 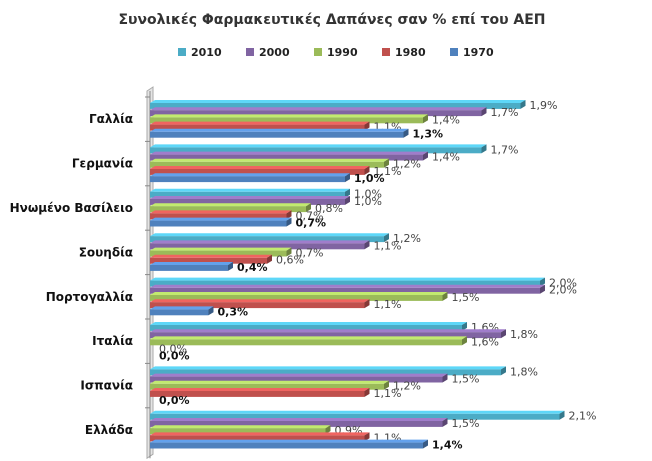 What do you see at coordinates (446, 157) in the screenshot?
I see `data-label-2000: 1,4%` at bounding box center [446, 157].